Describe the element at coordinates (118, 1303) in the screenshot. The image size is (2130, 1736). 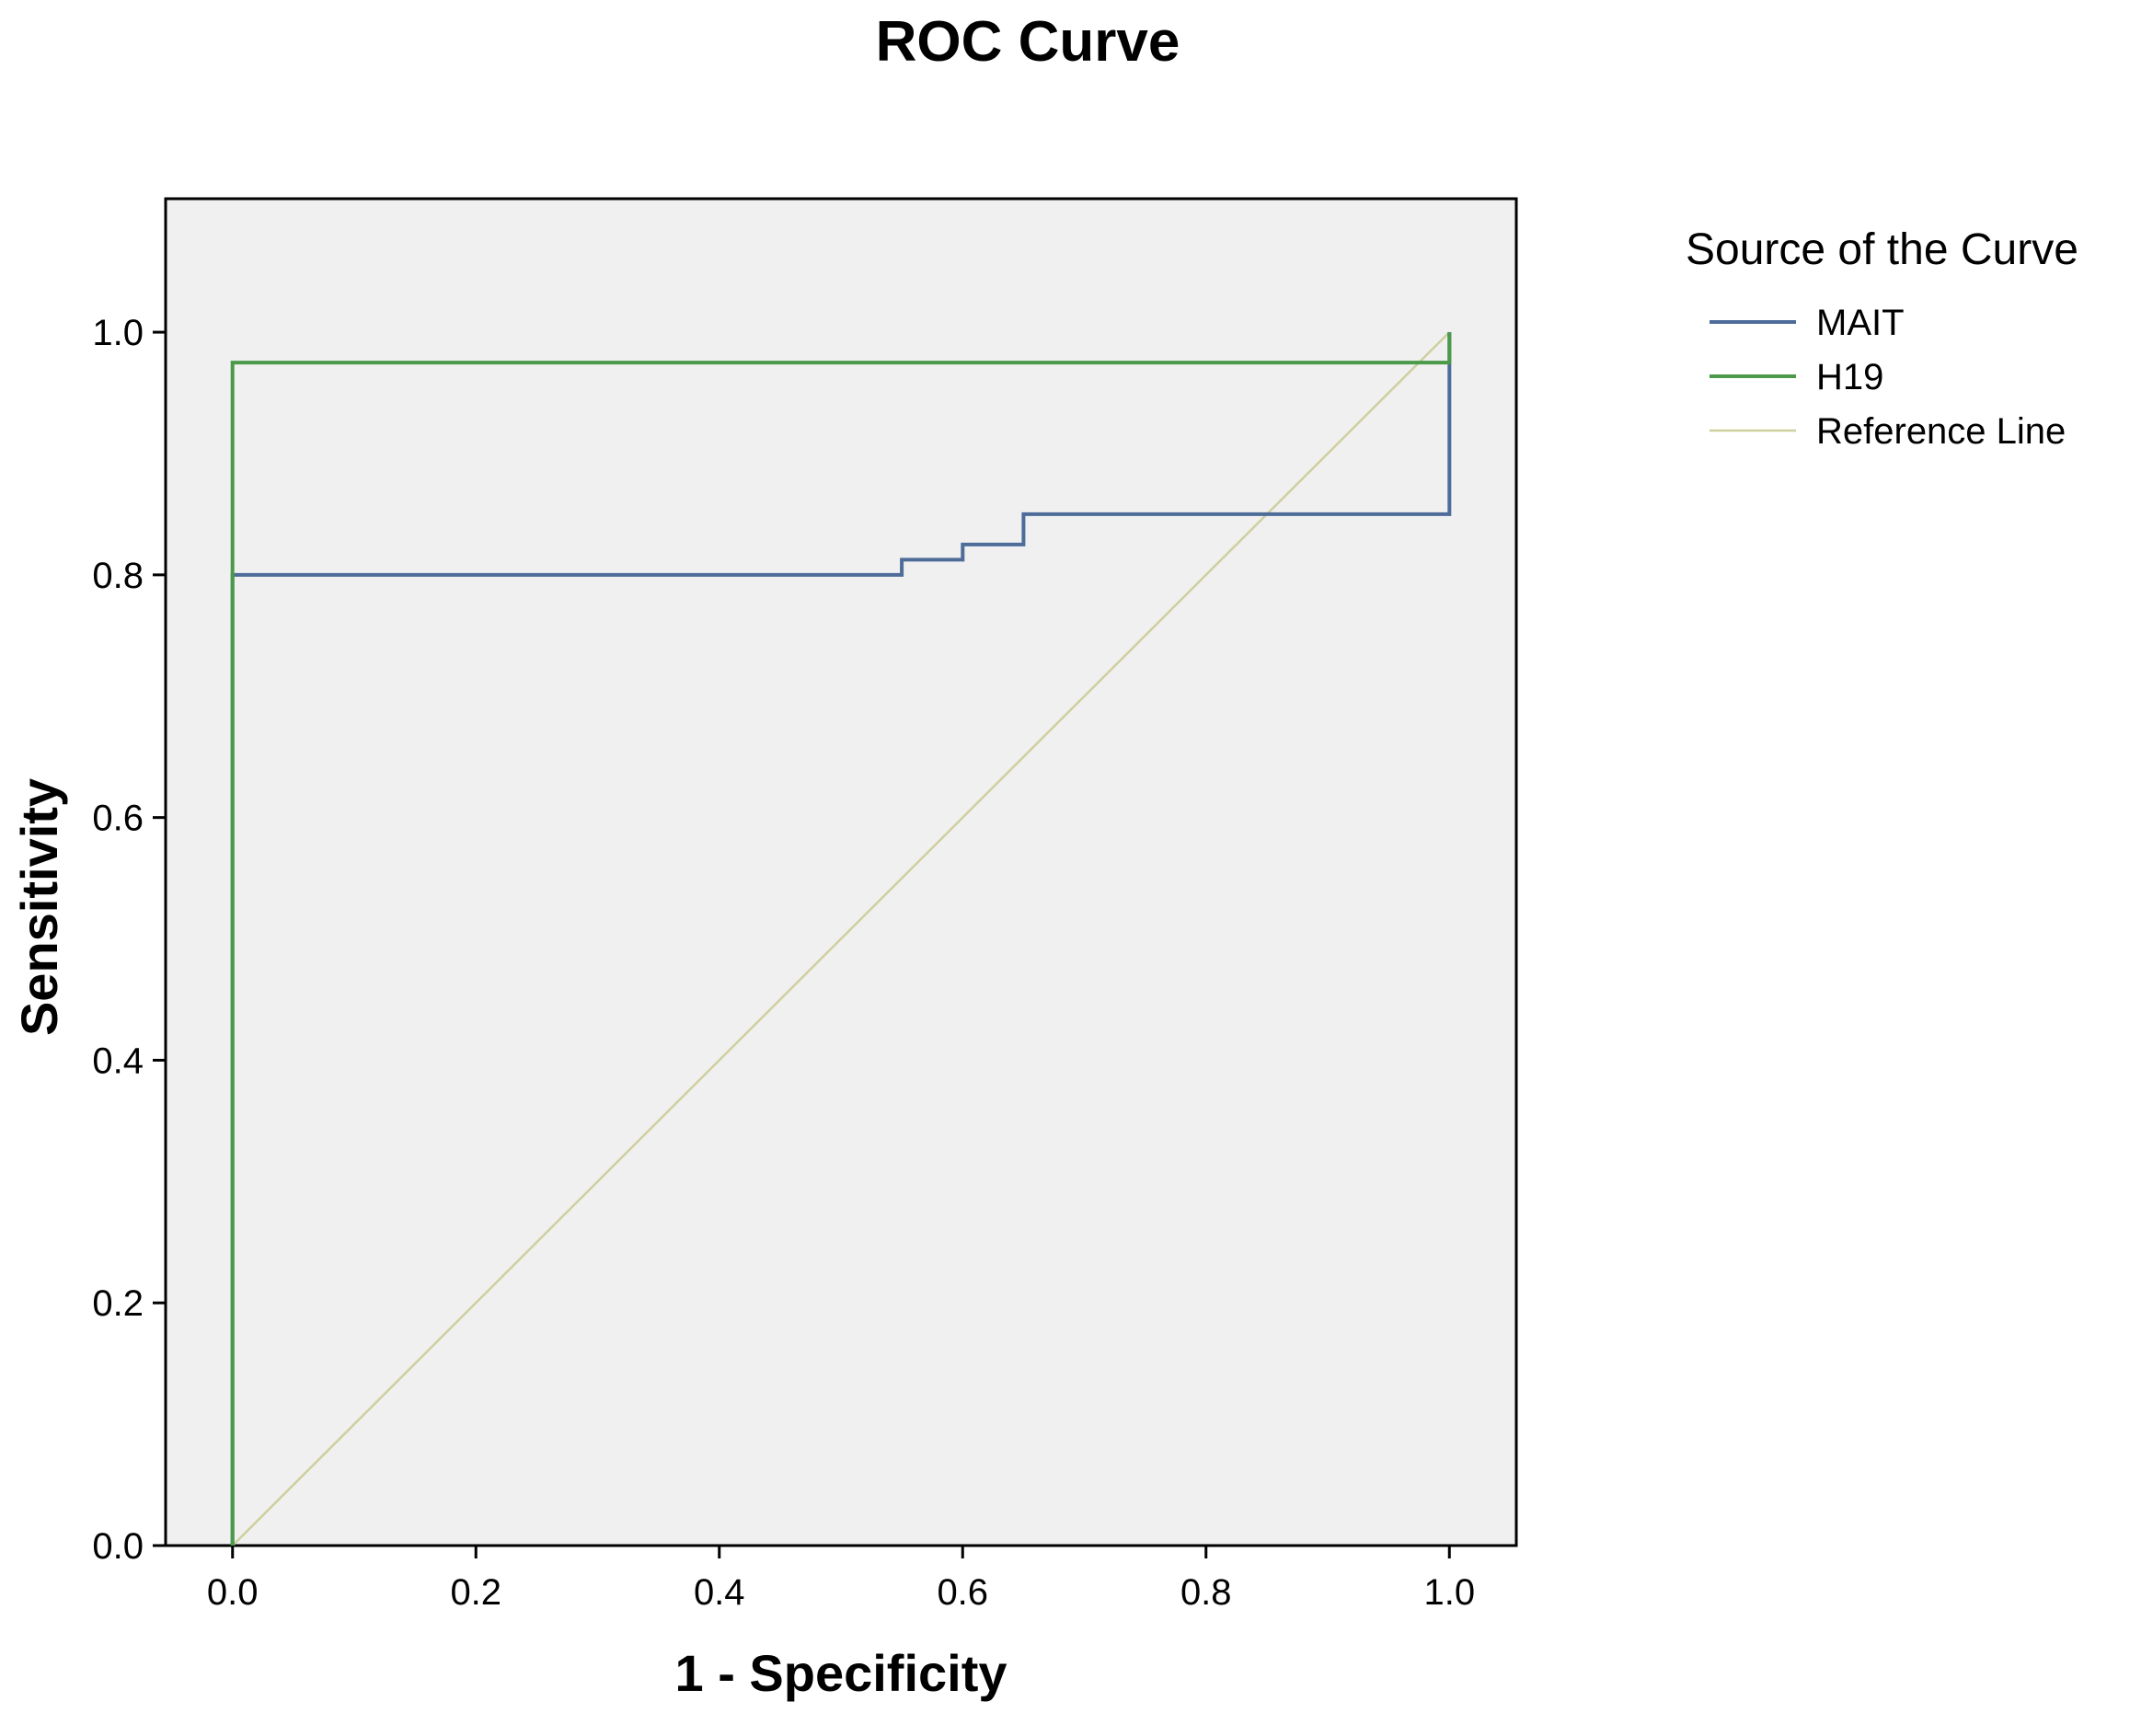
I see `y-tick-label: 0.2` at that location.